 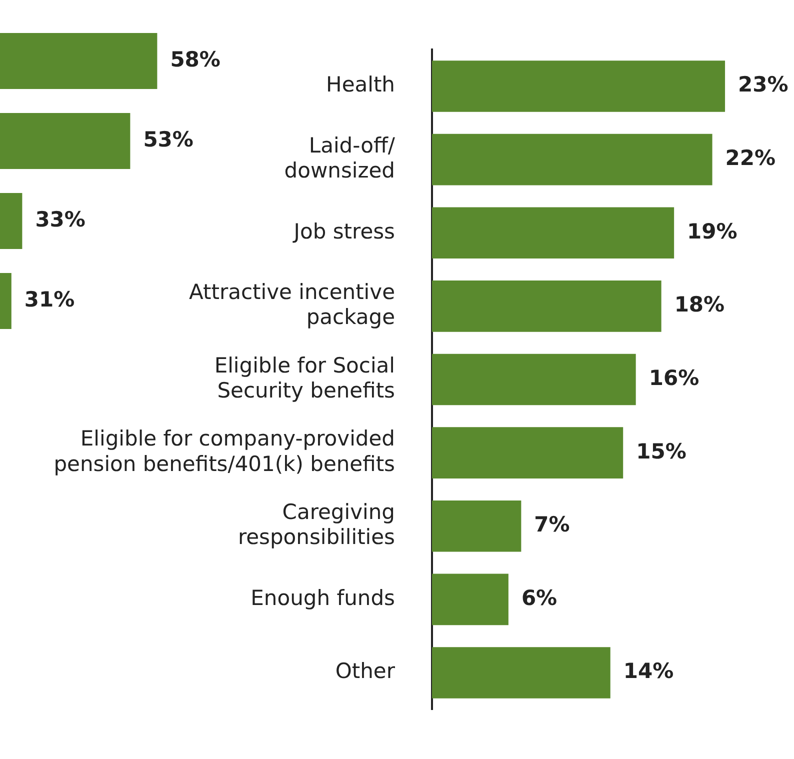 What do you see at coordinates (168, 139) in the screenshot?
I see `data-label: 53%` at bounding box center [168, 139].